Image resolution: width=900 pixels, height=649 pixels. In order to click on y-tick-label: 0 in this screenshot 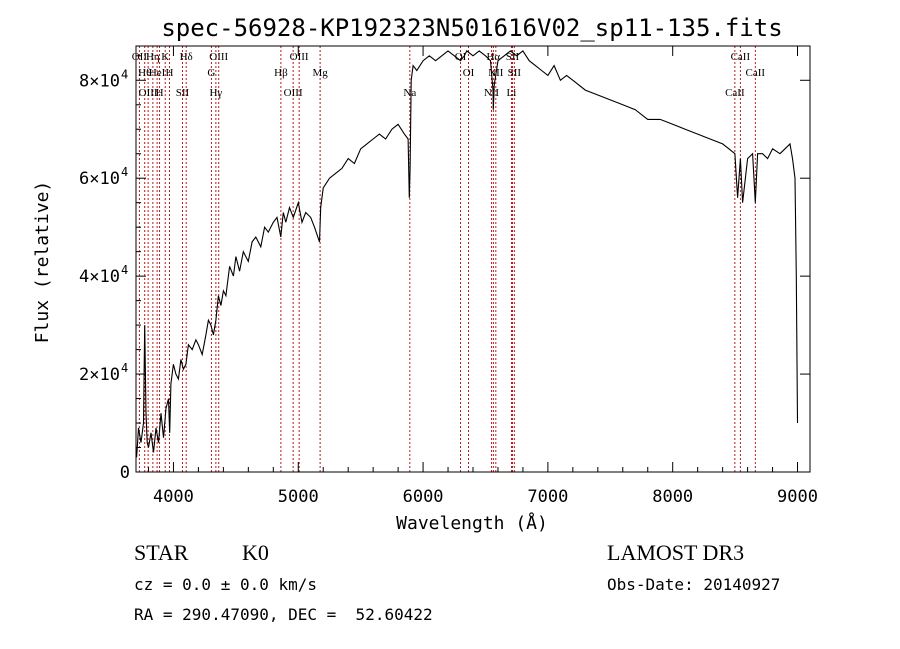, I will do `click(125, 473)`.